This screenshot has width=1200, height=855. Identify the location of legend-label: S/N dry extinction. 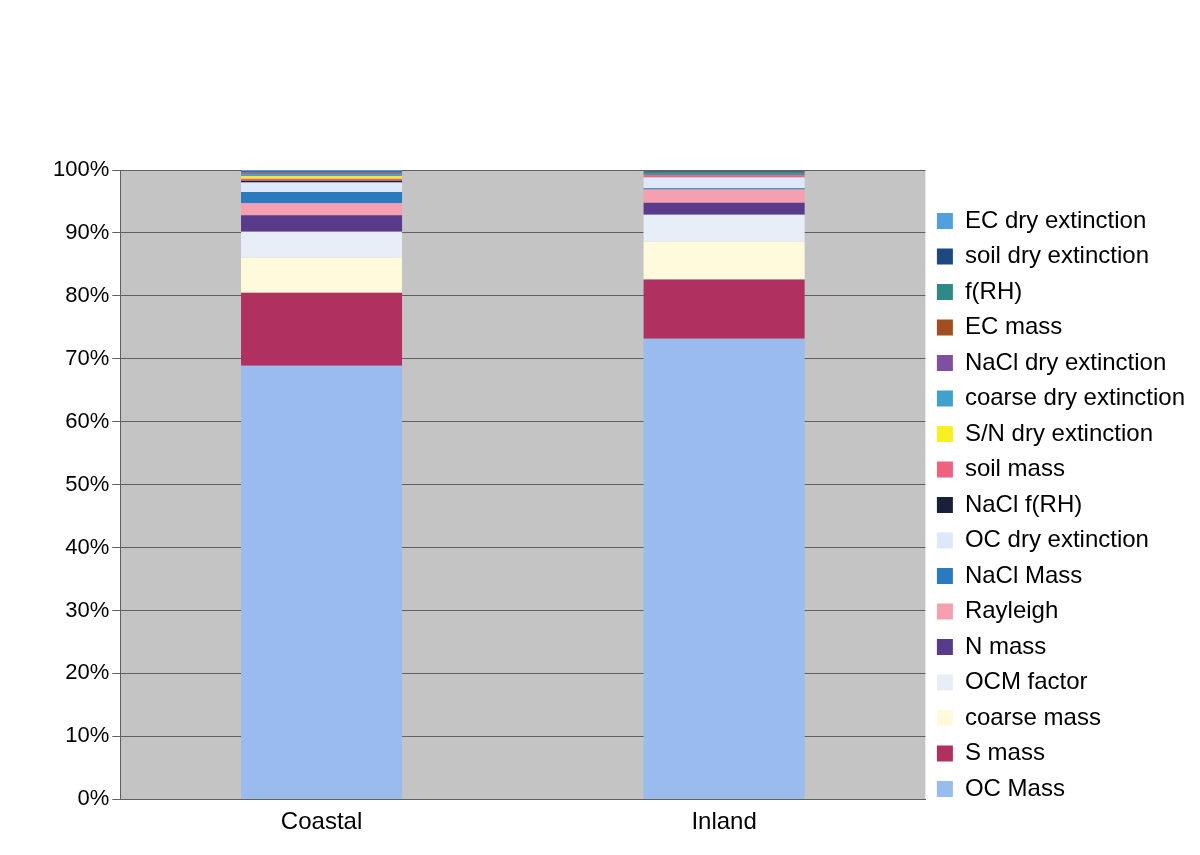
(1058, 432).